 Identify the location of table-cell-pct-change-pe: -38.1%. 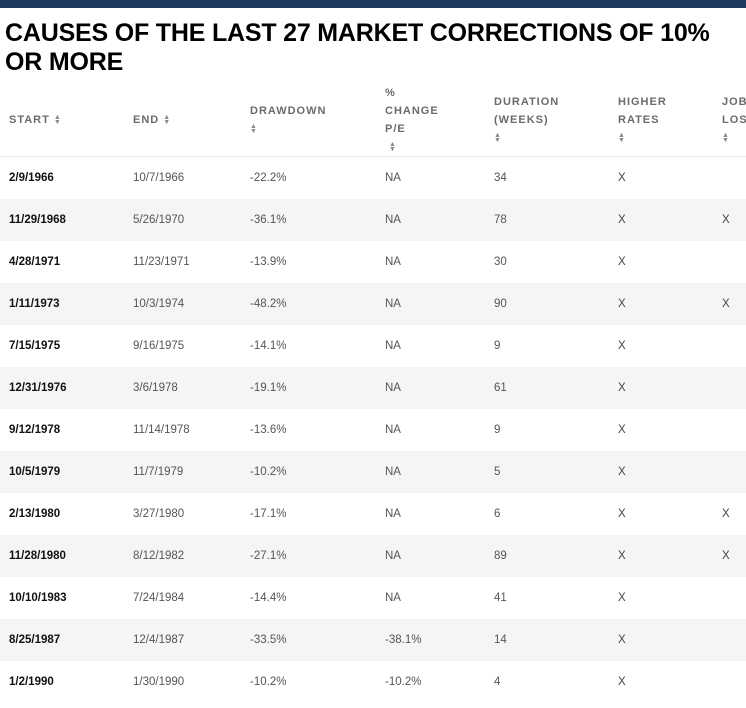
(430, 640).